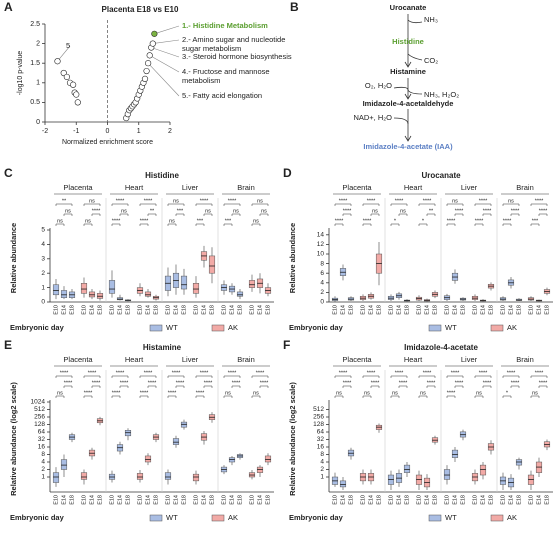 This screenshot has height=551, width=558. Describe the element at coordinates (35, 24) in the screenshot. I see `y-tick-label: 2.5` at that location.